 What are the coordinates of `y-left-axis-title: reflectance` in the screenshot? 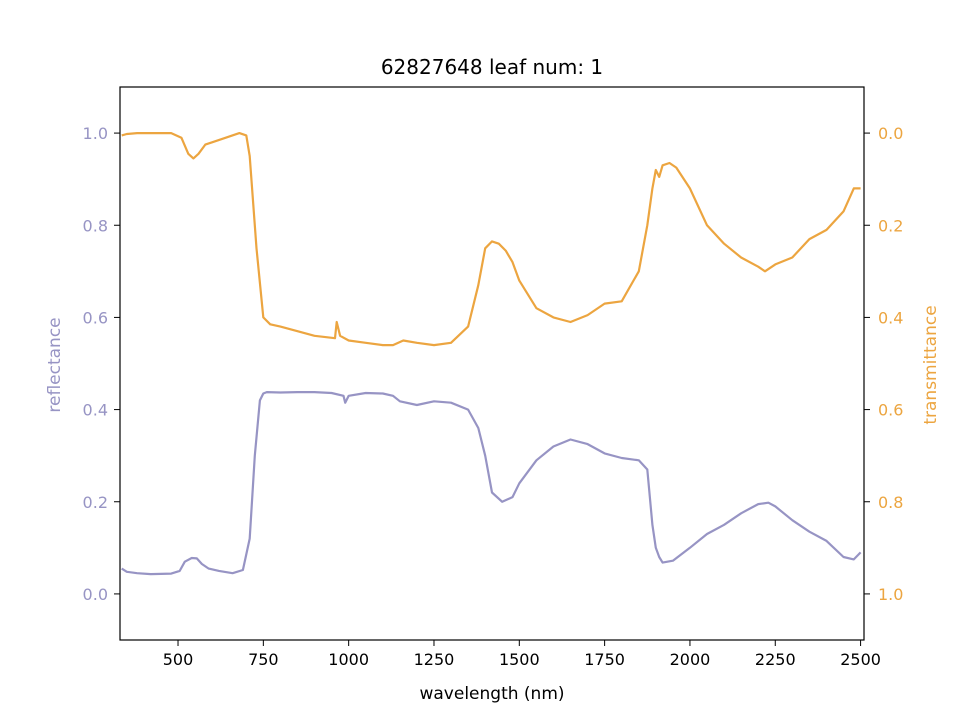 It's located at (55, 364).